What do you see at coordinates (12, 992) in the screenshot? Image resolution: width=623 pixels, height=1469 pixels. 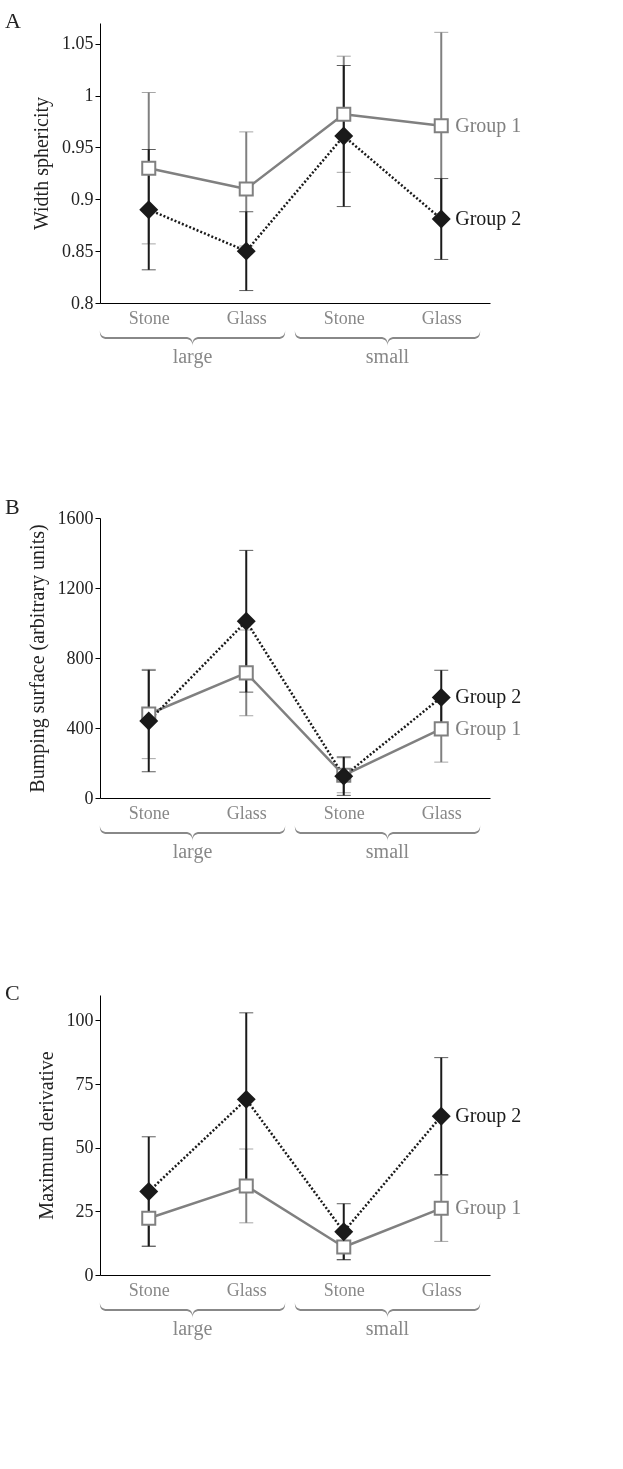 I see `chart-title: C` at bounding box center [12, 992].